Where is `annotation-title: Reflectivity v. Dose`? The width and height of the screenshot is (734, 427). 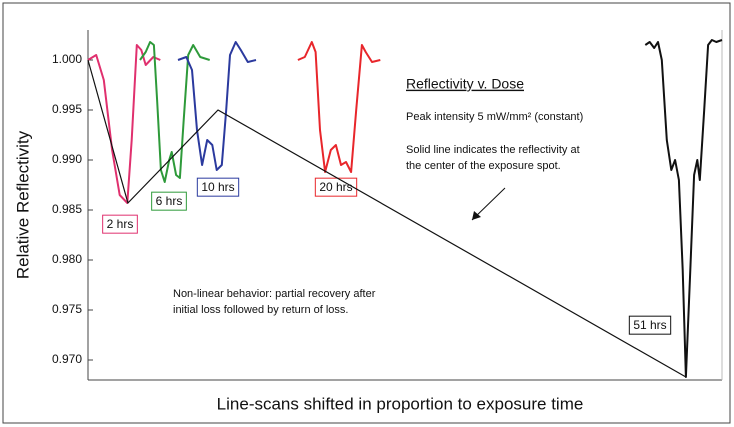 annotation-title: Reflectivity v. Dose is located at coordinates (465, 84).